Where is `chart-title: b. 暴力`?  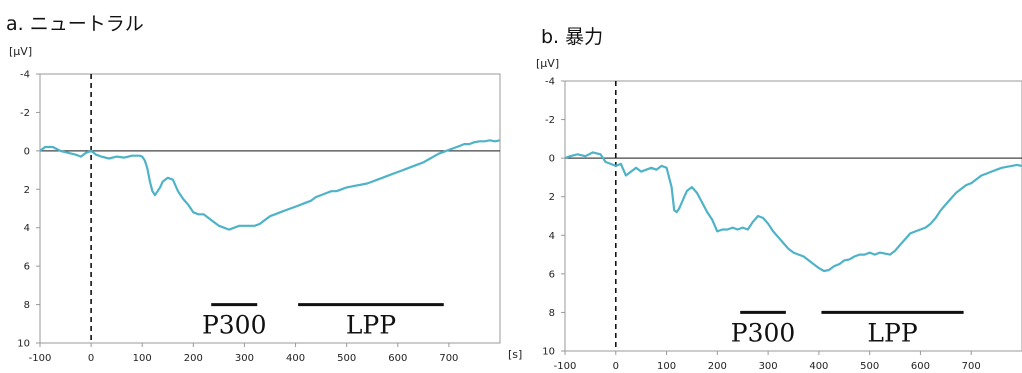
chart-title: b. 暴力 is located at coordinates (572, 37).